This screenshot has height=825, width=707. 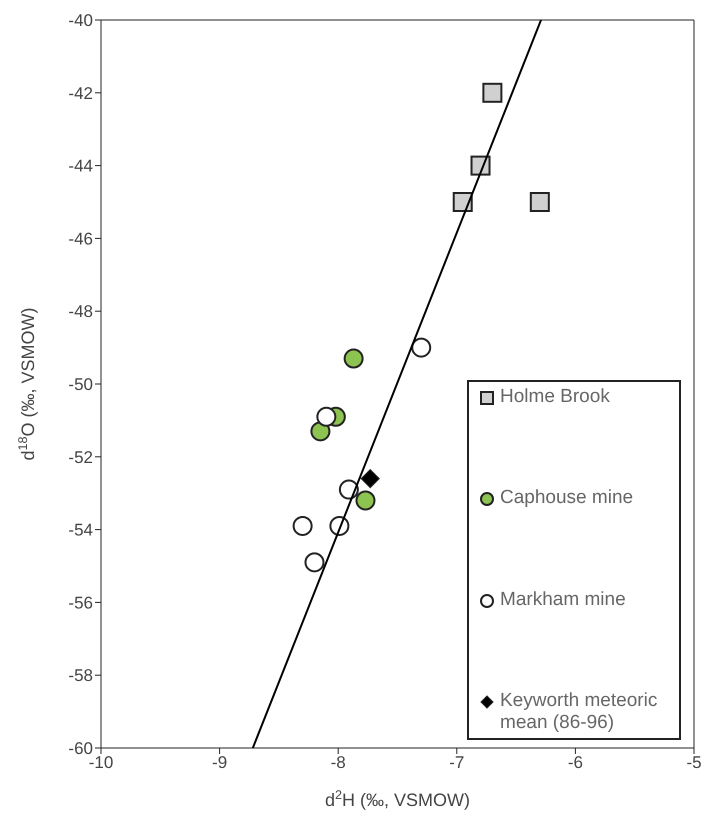 I want to click on x-tick-label: -5, so click(x=694, y=762).